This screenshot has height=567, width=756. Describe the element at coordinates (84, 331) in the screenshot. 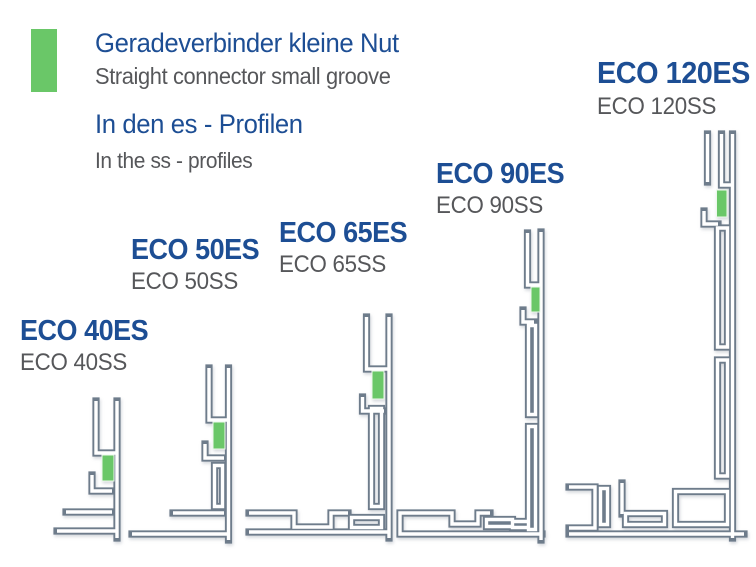

I see `profile-name-es: ECO 40ES` at that location.